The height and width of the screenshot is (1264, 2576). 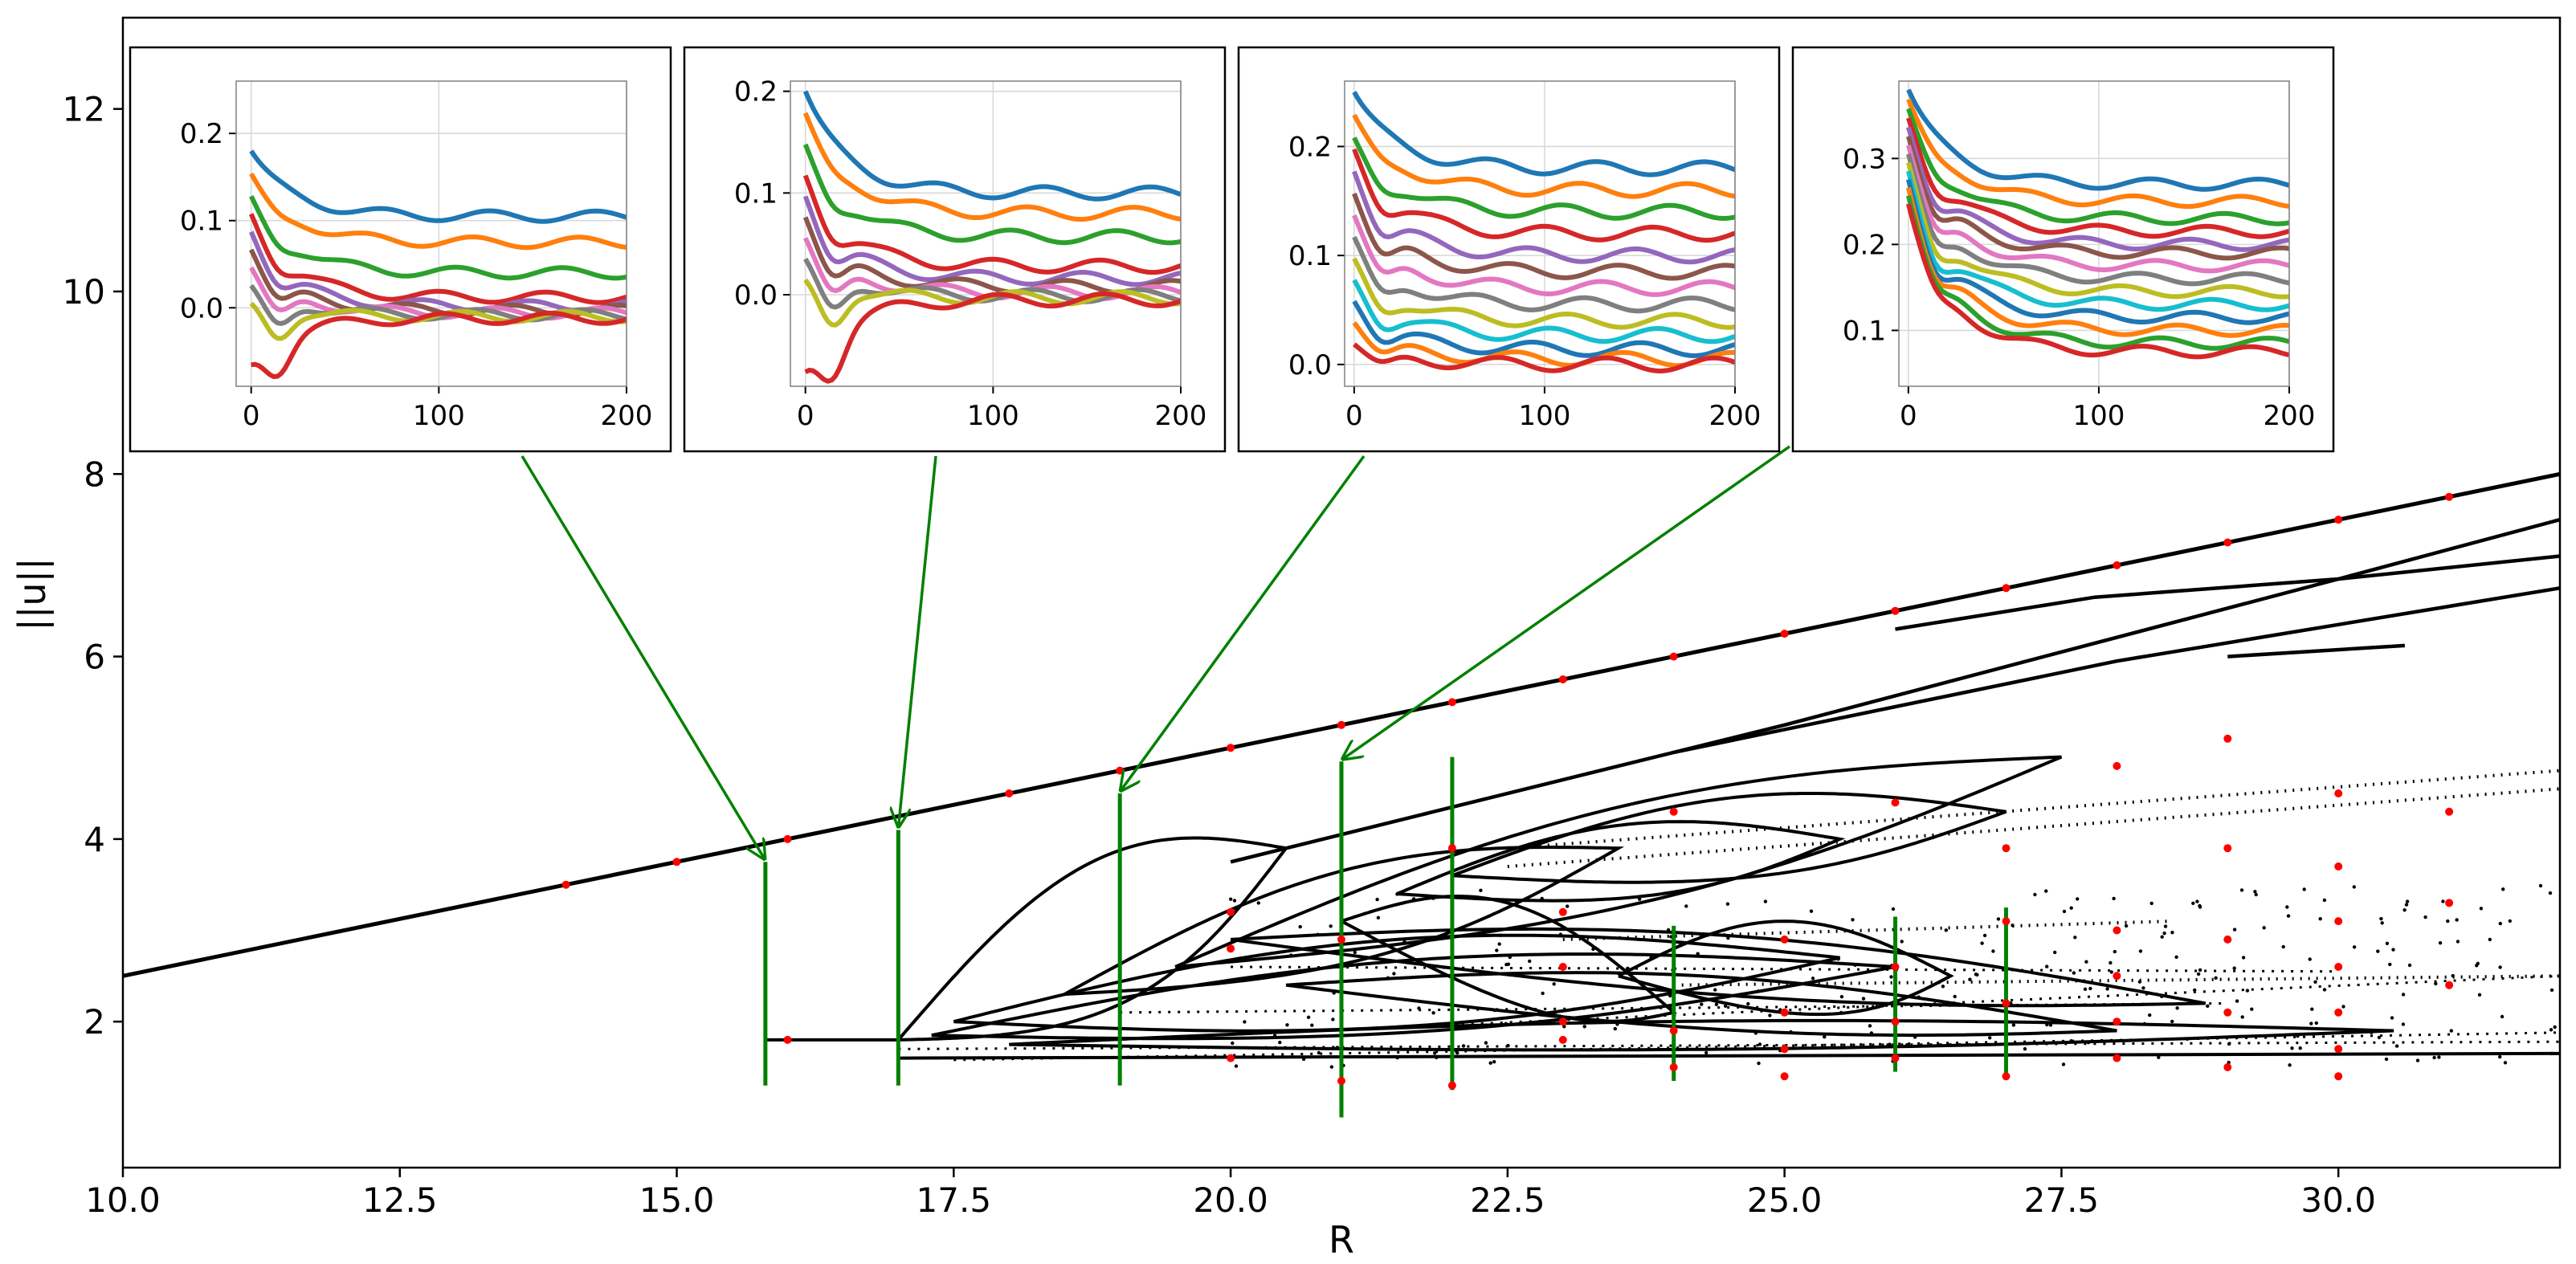 I want to click on inset-y-tick-label: 0.2, so click(x=756, y=92).